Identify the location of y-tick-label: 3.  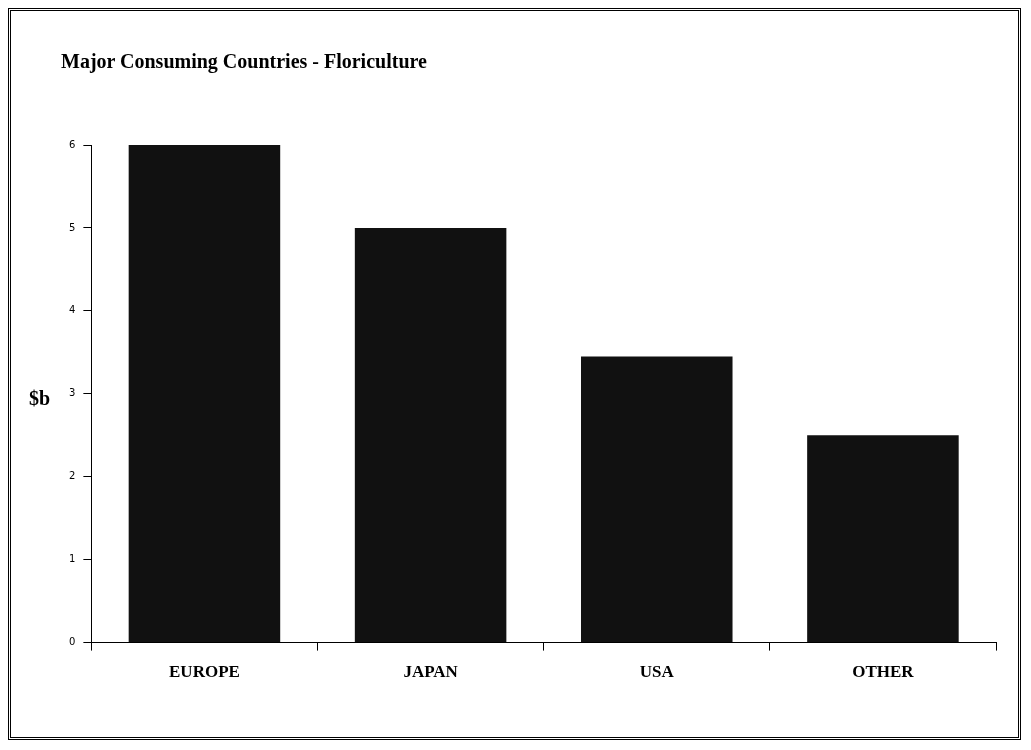
(72, 393).